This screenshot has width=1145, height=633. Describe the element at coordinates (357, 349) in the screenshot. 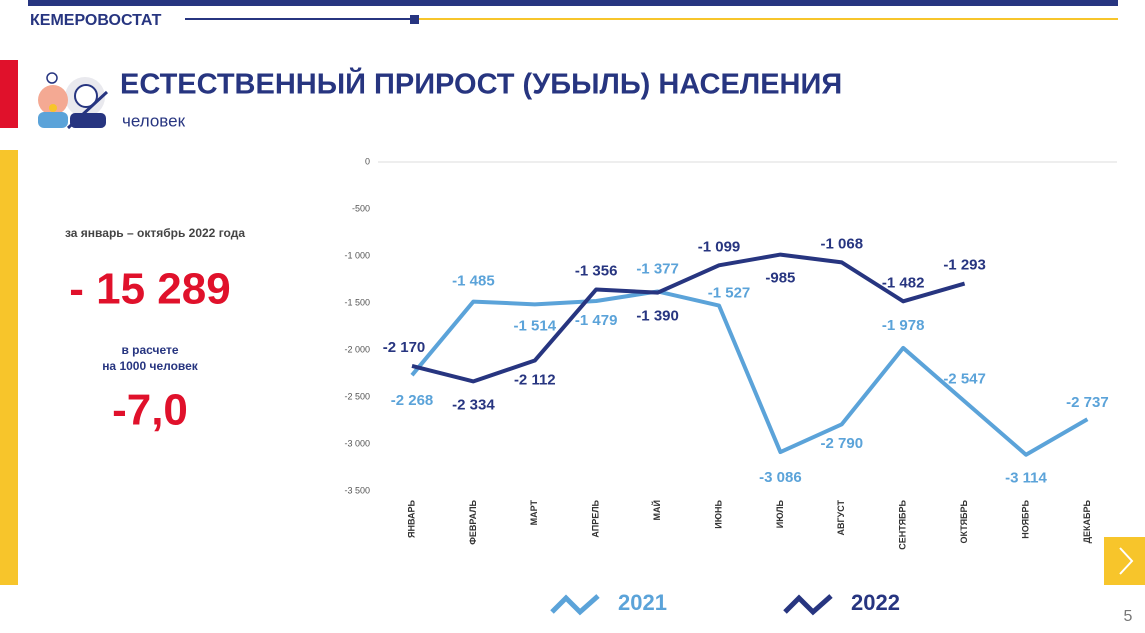

I see `y-tick-label: -2 000` at that location.